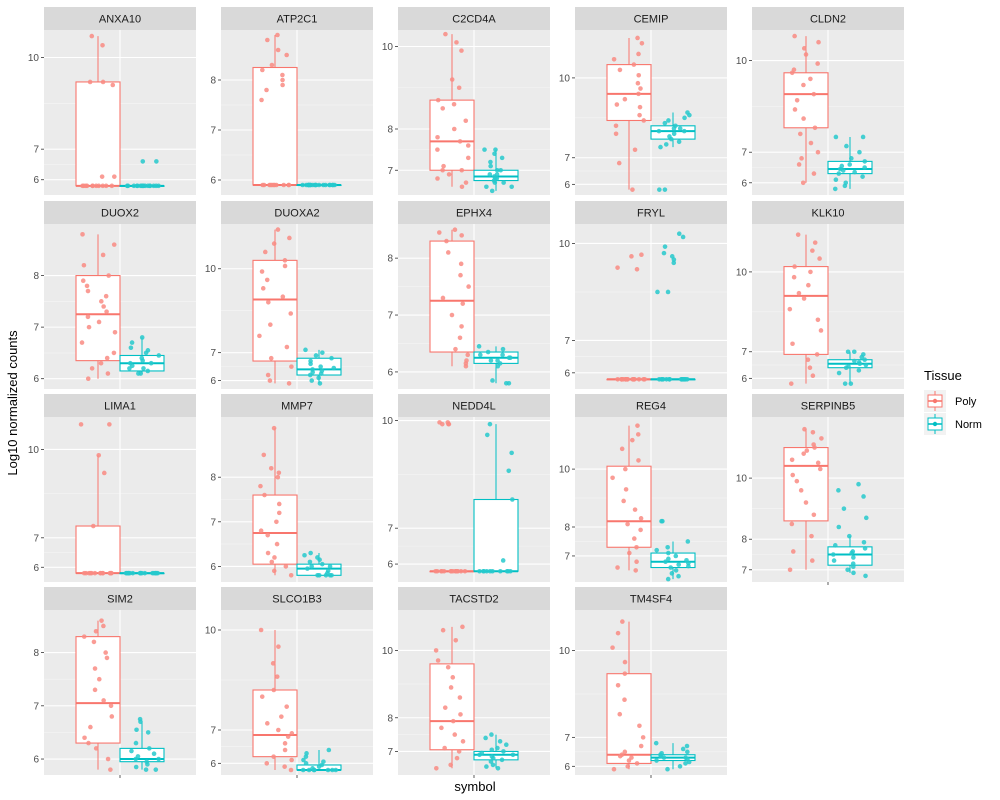  Describe the element at coordinates (297, 20) in the screenshot. I see `facet-title: ATP2C1` at that location.